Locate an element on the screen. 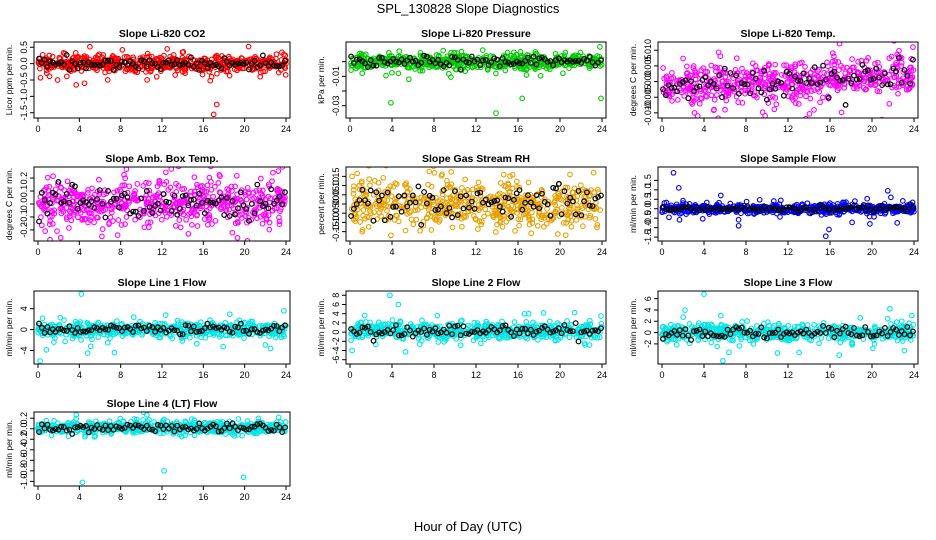  y-axis-label: ml/min per min. is located at coordinates (633, 204).